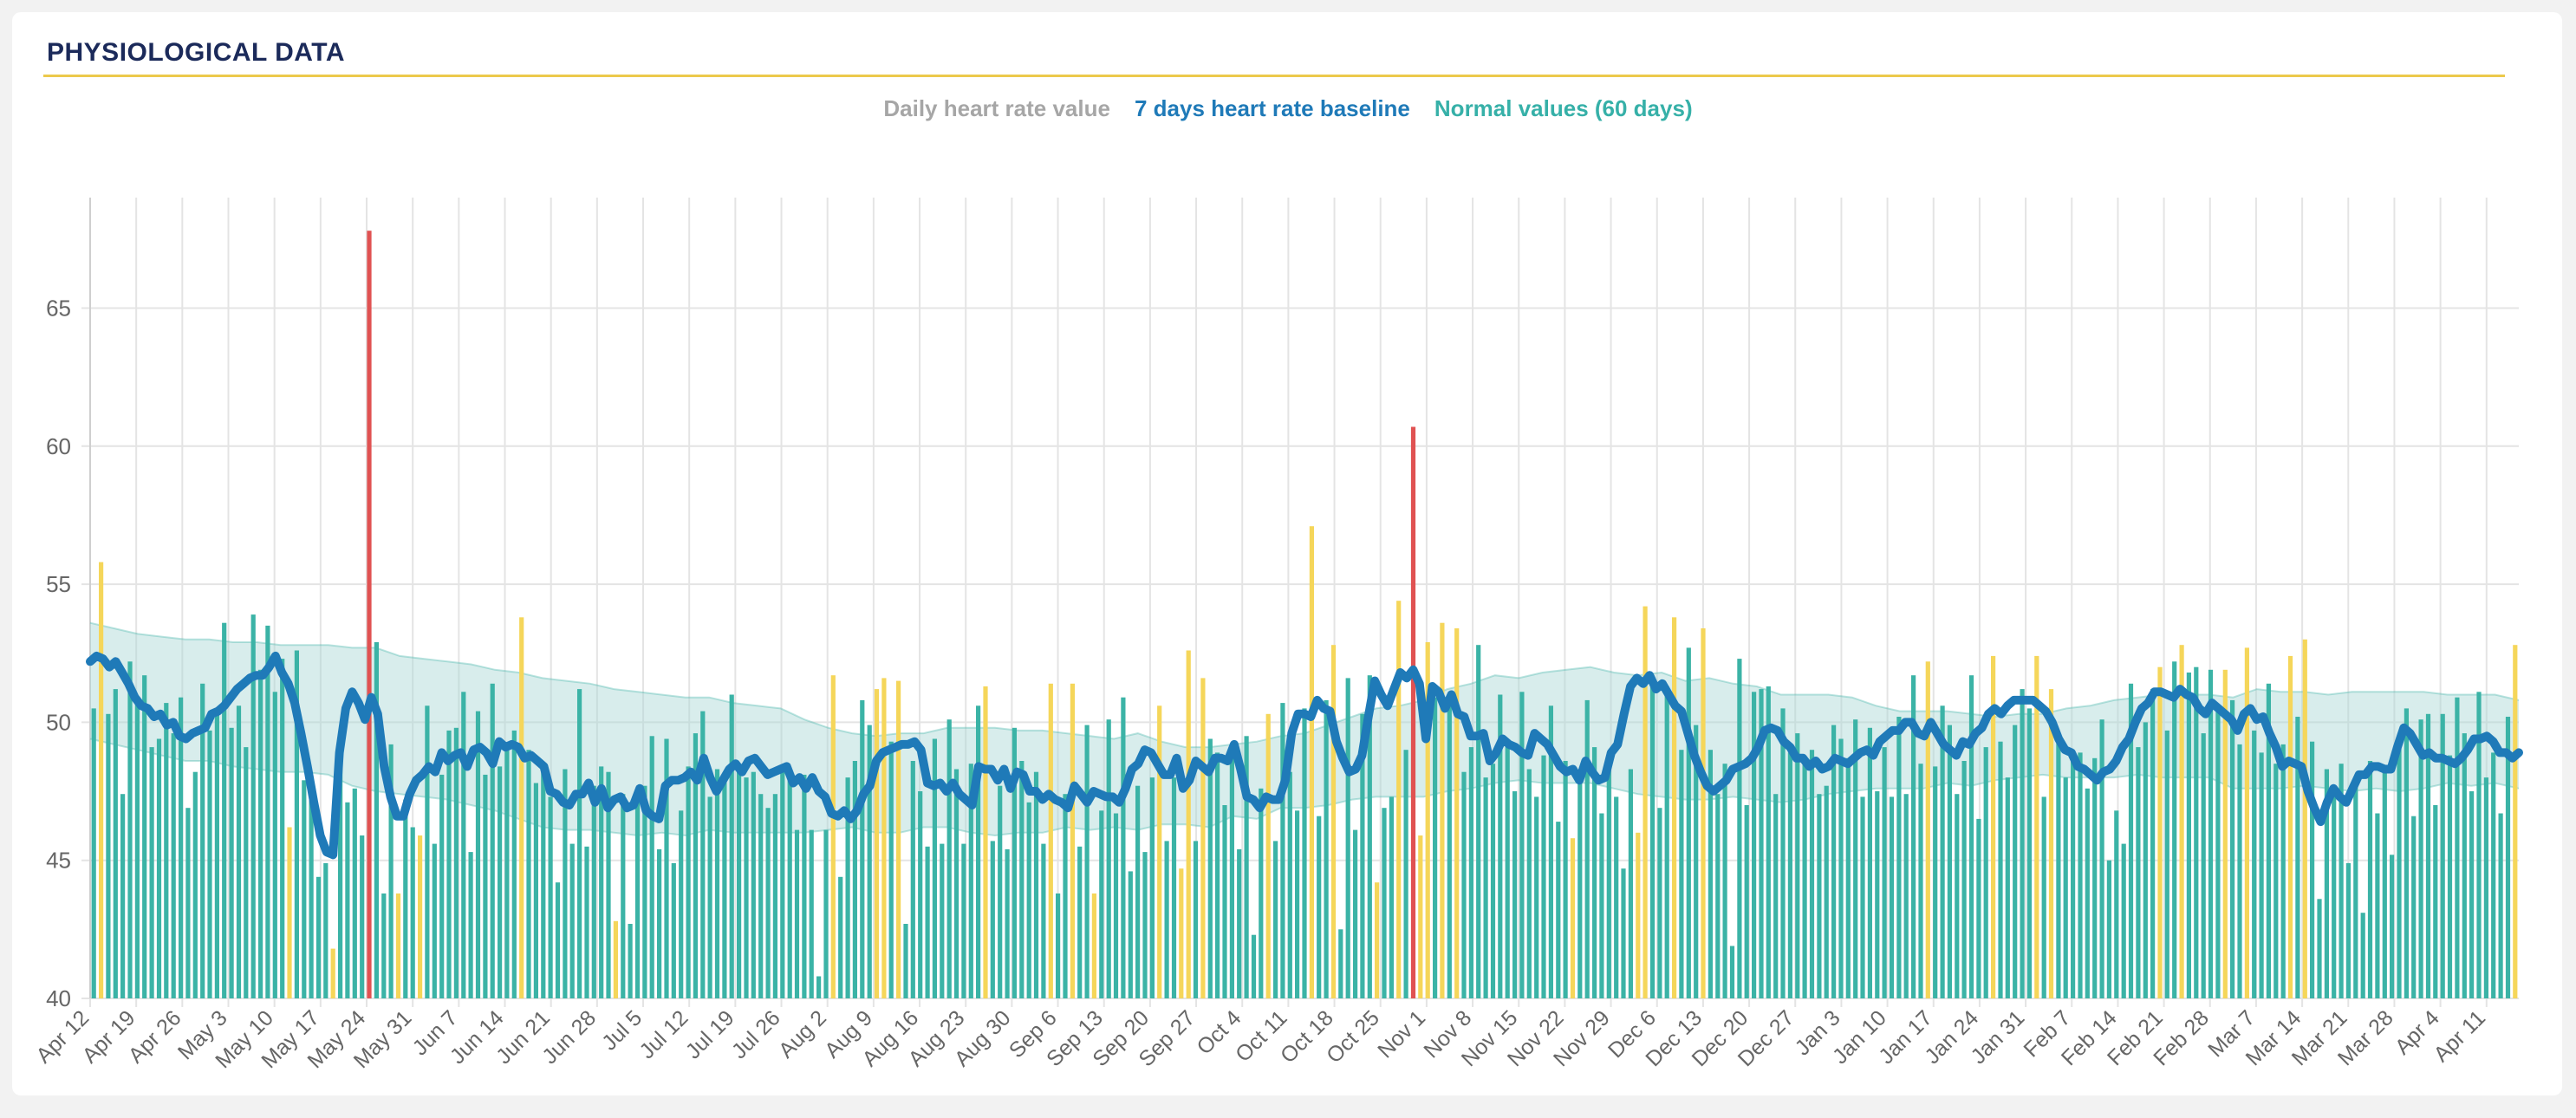 The width and height of the screenshot is (2576, 1118). Describe the element at coordinates (1401, 1034) in the screenshot. I see `x-tick-label: Nov 1` at that location.